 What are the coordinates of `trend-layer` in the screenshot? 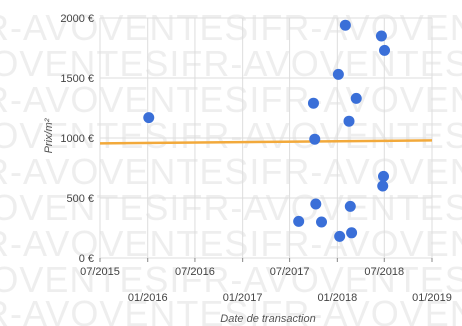 It's located at (266, 142).